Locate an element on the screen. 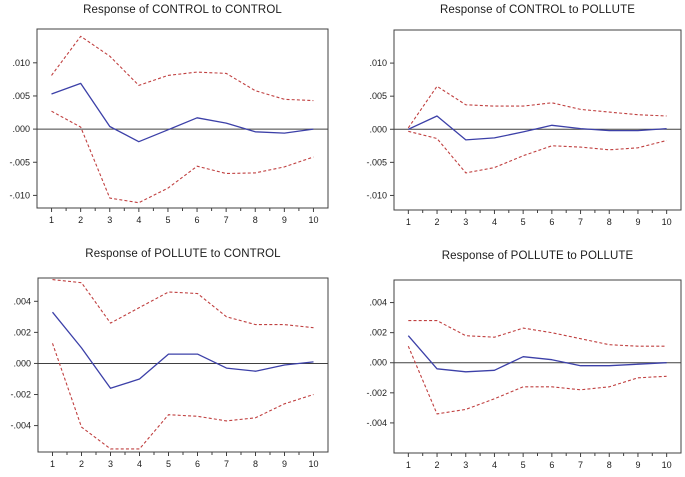 The height and width of the screenshot is (477, 685). panel-title: Response of CONTROL to POLLUTE is located at coordinates (537, 10).